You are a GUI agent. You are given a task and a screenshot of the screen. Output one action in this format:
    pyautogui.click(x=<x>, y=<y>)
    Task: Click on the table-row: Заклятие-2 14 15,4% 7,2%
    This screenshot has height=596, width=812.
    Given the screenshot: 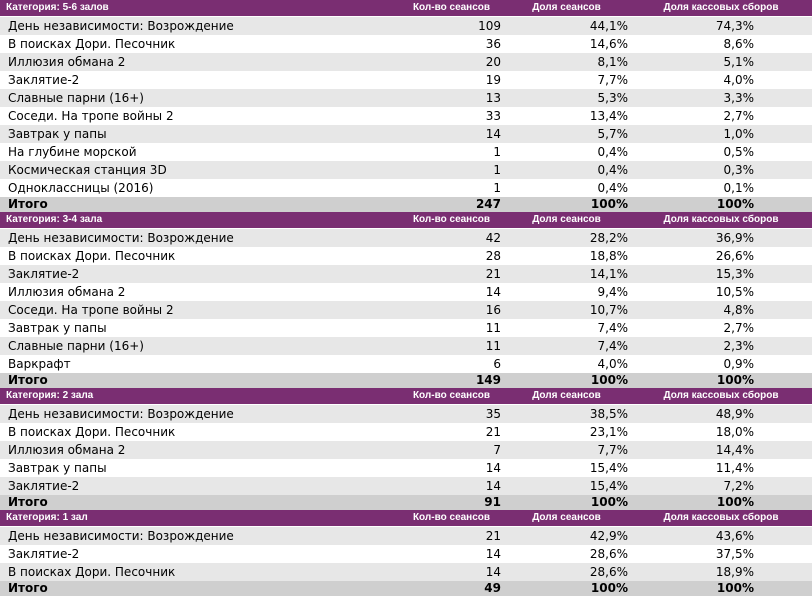 What is the action you would take?
    pyautogui.click(x=406, y=486)
    